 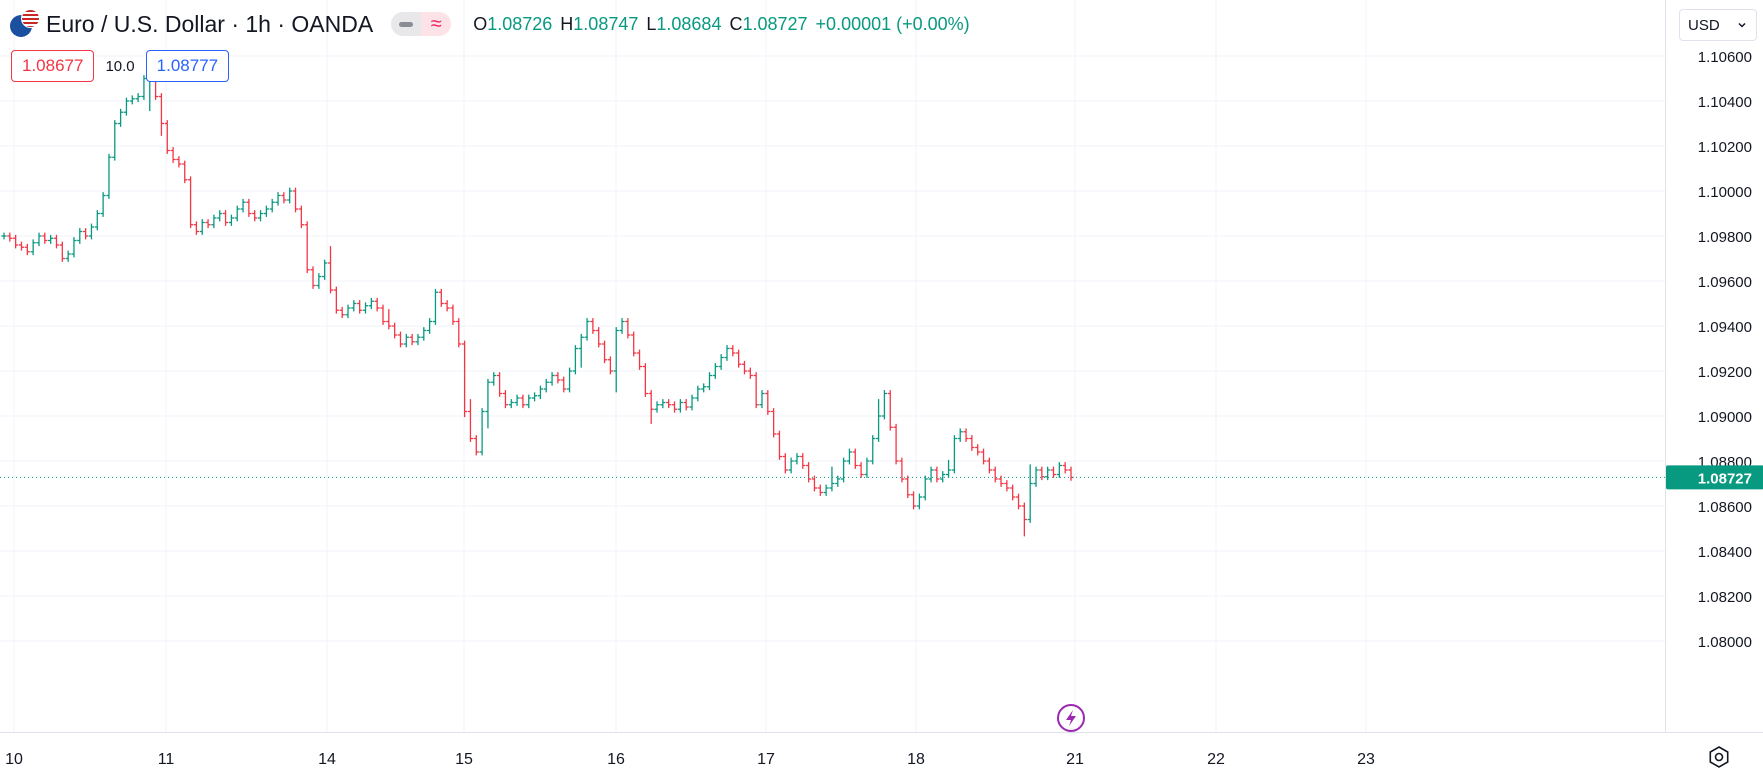 I want to click on symbol-title: Euro / U.S. Dollar · 1h · OANDA, so click(x=210, y=23).